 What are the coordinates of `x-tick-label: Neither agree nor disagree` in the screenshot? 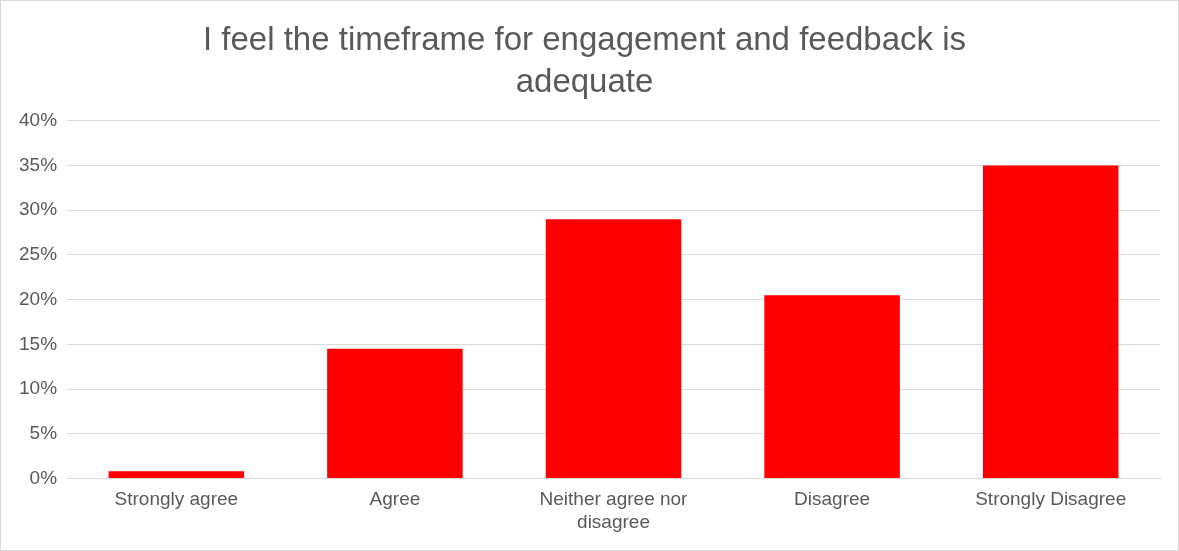 It's located at (614, 510).